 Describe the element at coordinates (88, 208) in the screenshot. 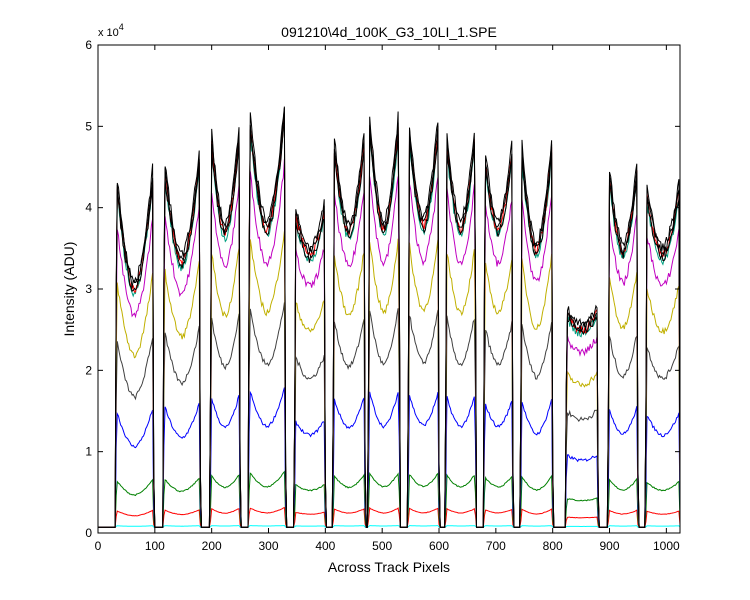

I see `y-tick-label: 4` at that location.